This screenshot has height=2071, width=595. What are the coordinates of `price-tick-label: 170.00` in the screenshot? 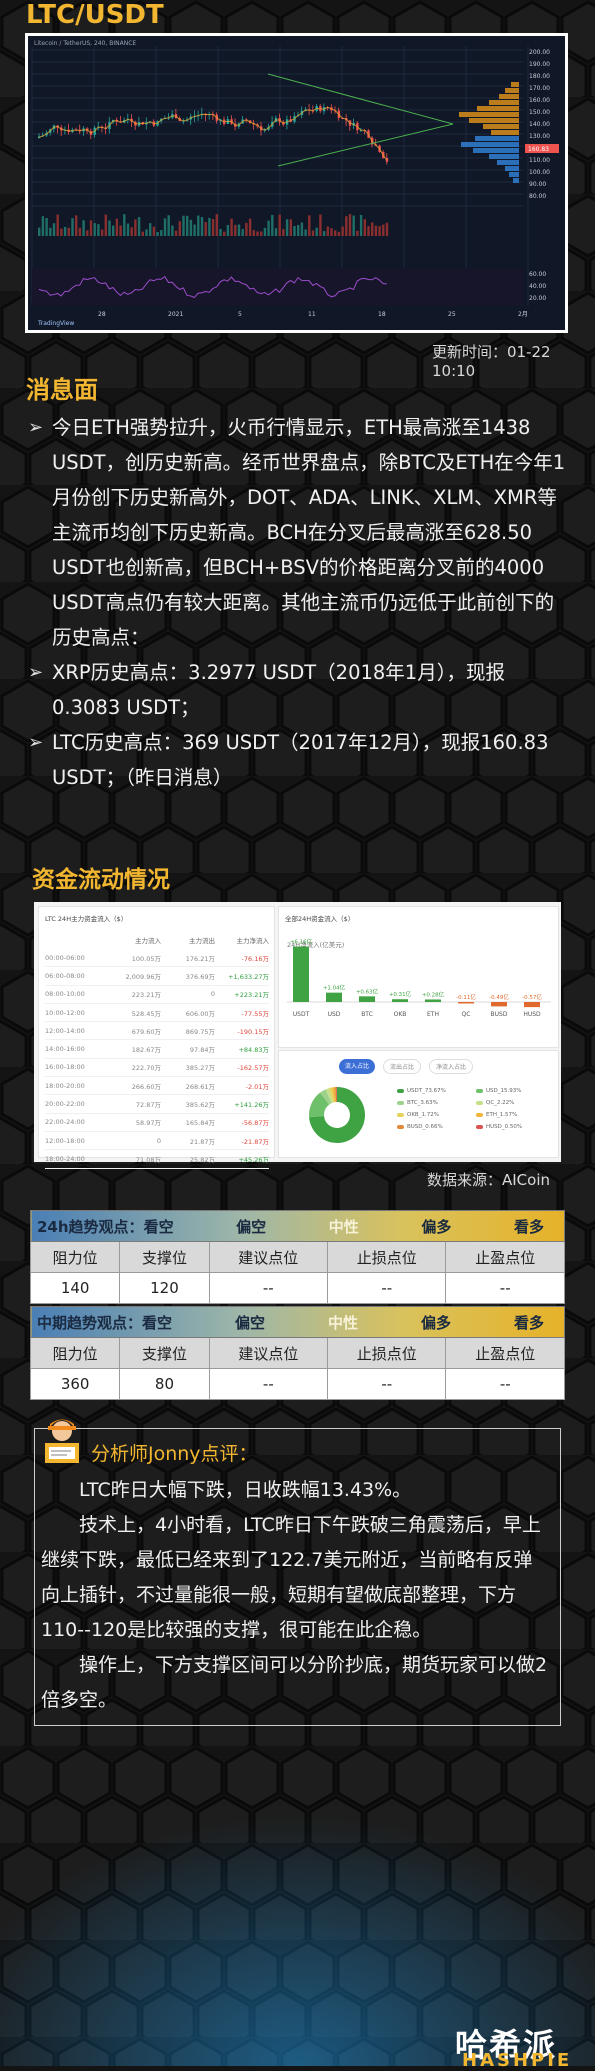 It's located at (539, 88).